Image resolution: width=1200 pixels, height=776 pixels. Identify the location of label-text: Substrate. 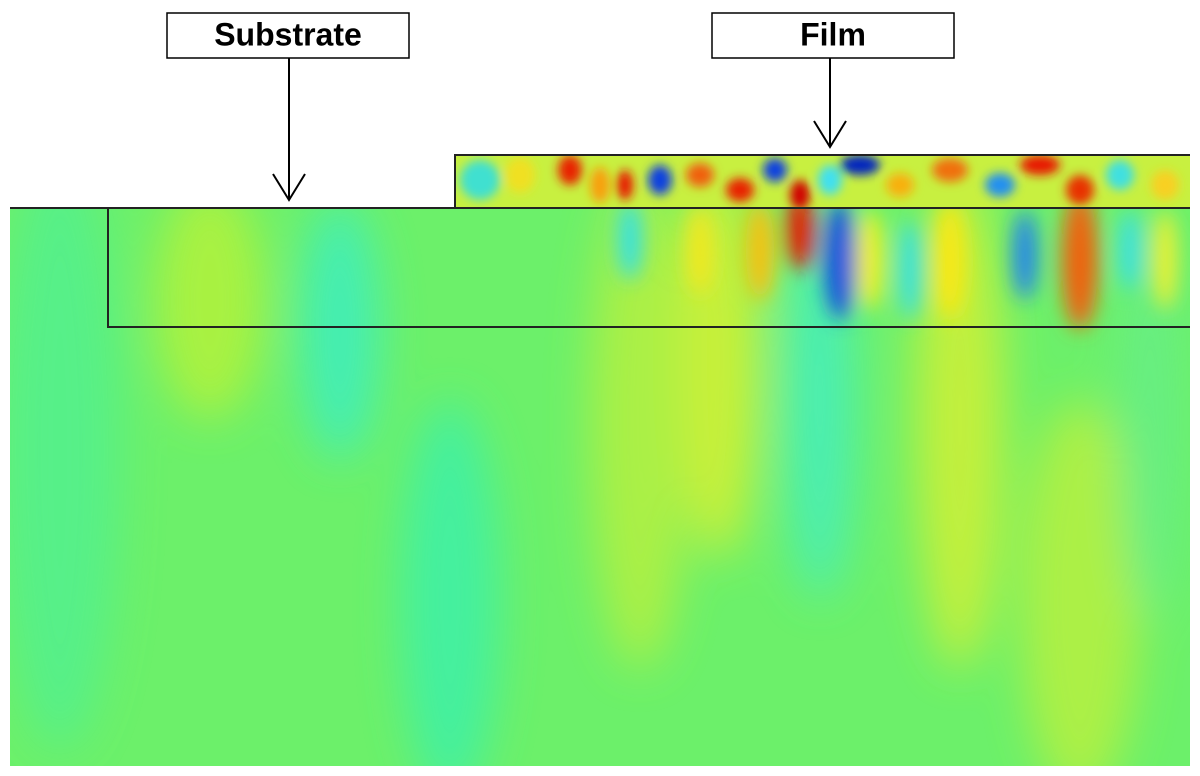
(288, 34).